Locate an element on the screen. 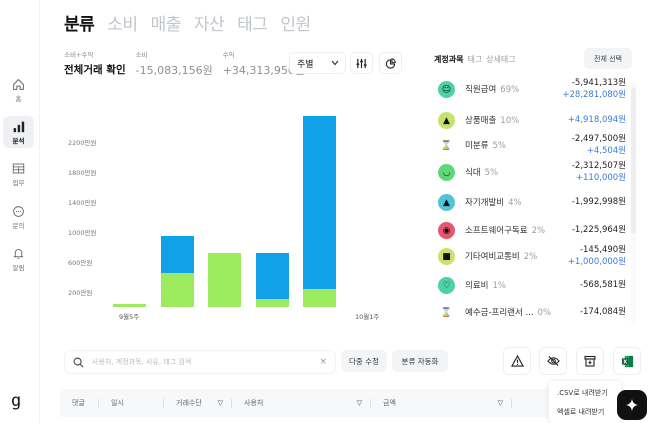 This screenshot has height=423, width=658. category-row: ■ 기타여비교통비 2% -145,490원 +1,000,000원 is located at coordinates (532, 258).